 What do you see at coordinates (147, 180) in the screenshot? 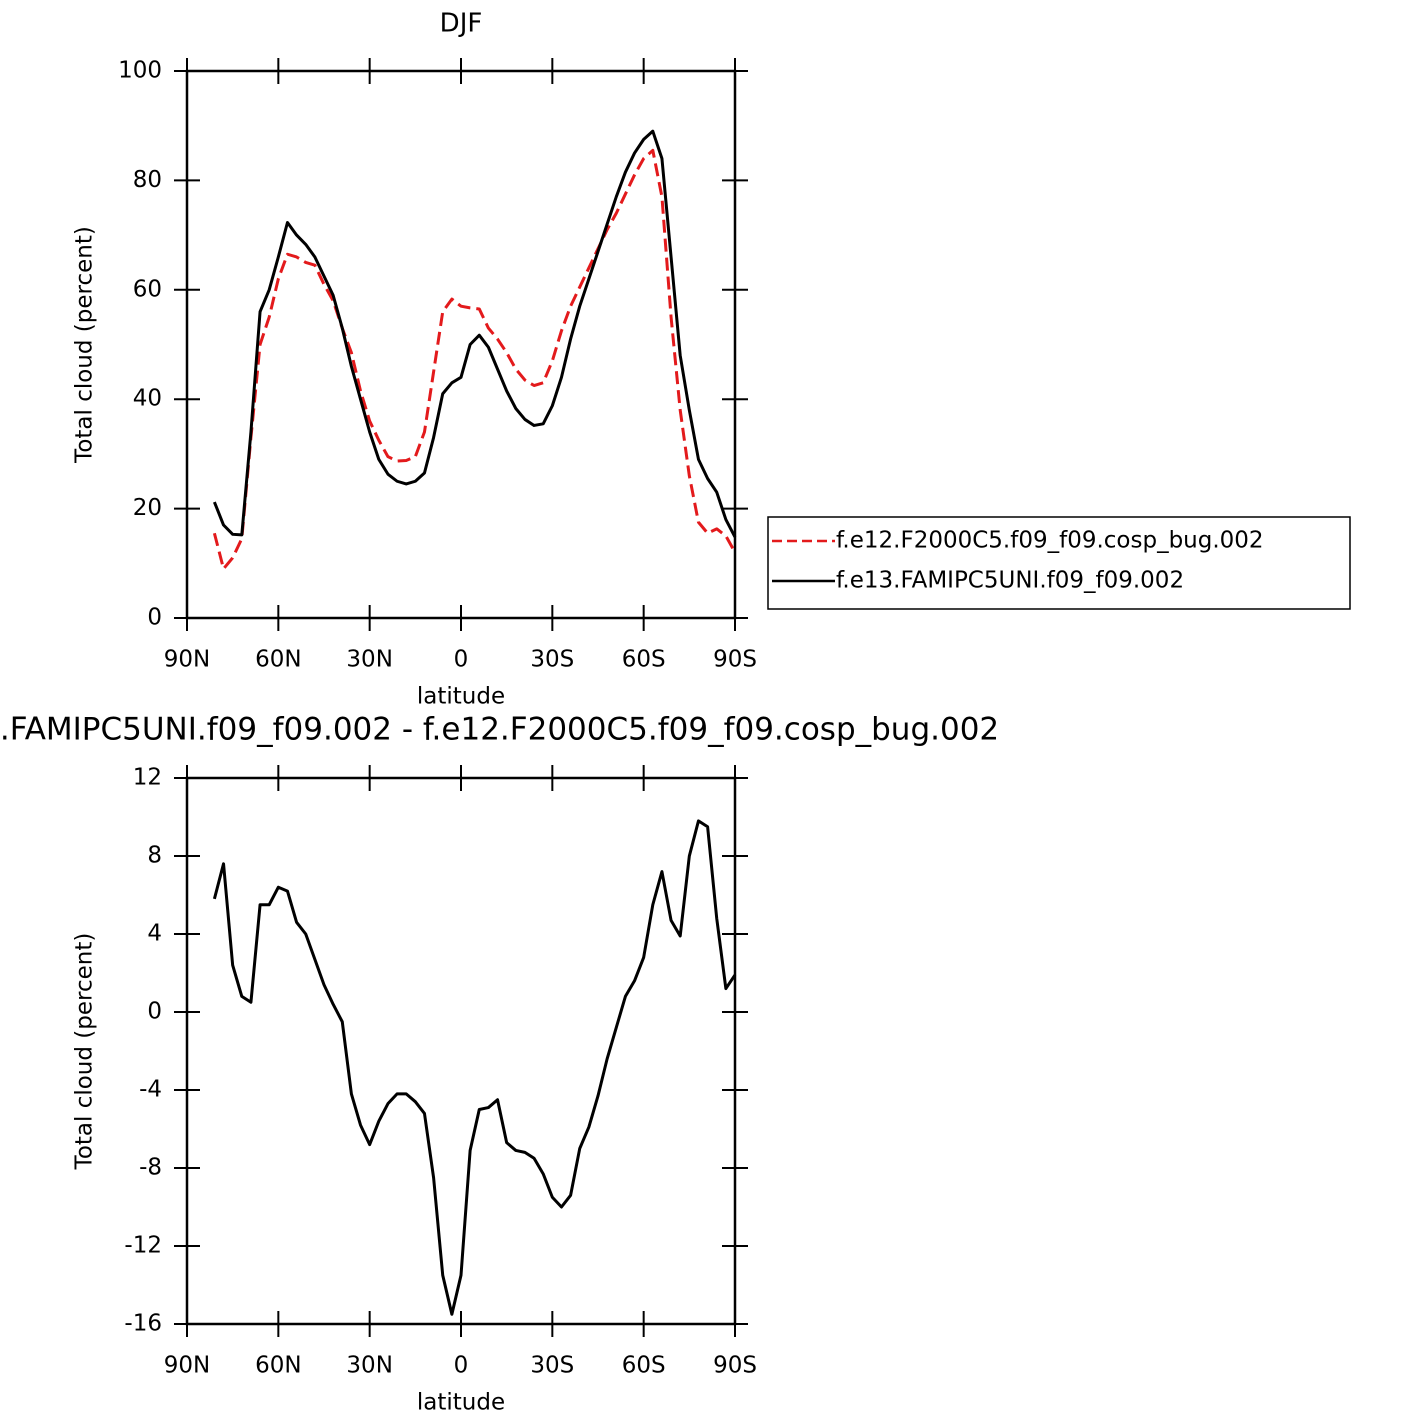
I see `y-tick-label: 80` at bounding box center [147, 180].